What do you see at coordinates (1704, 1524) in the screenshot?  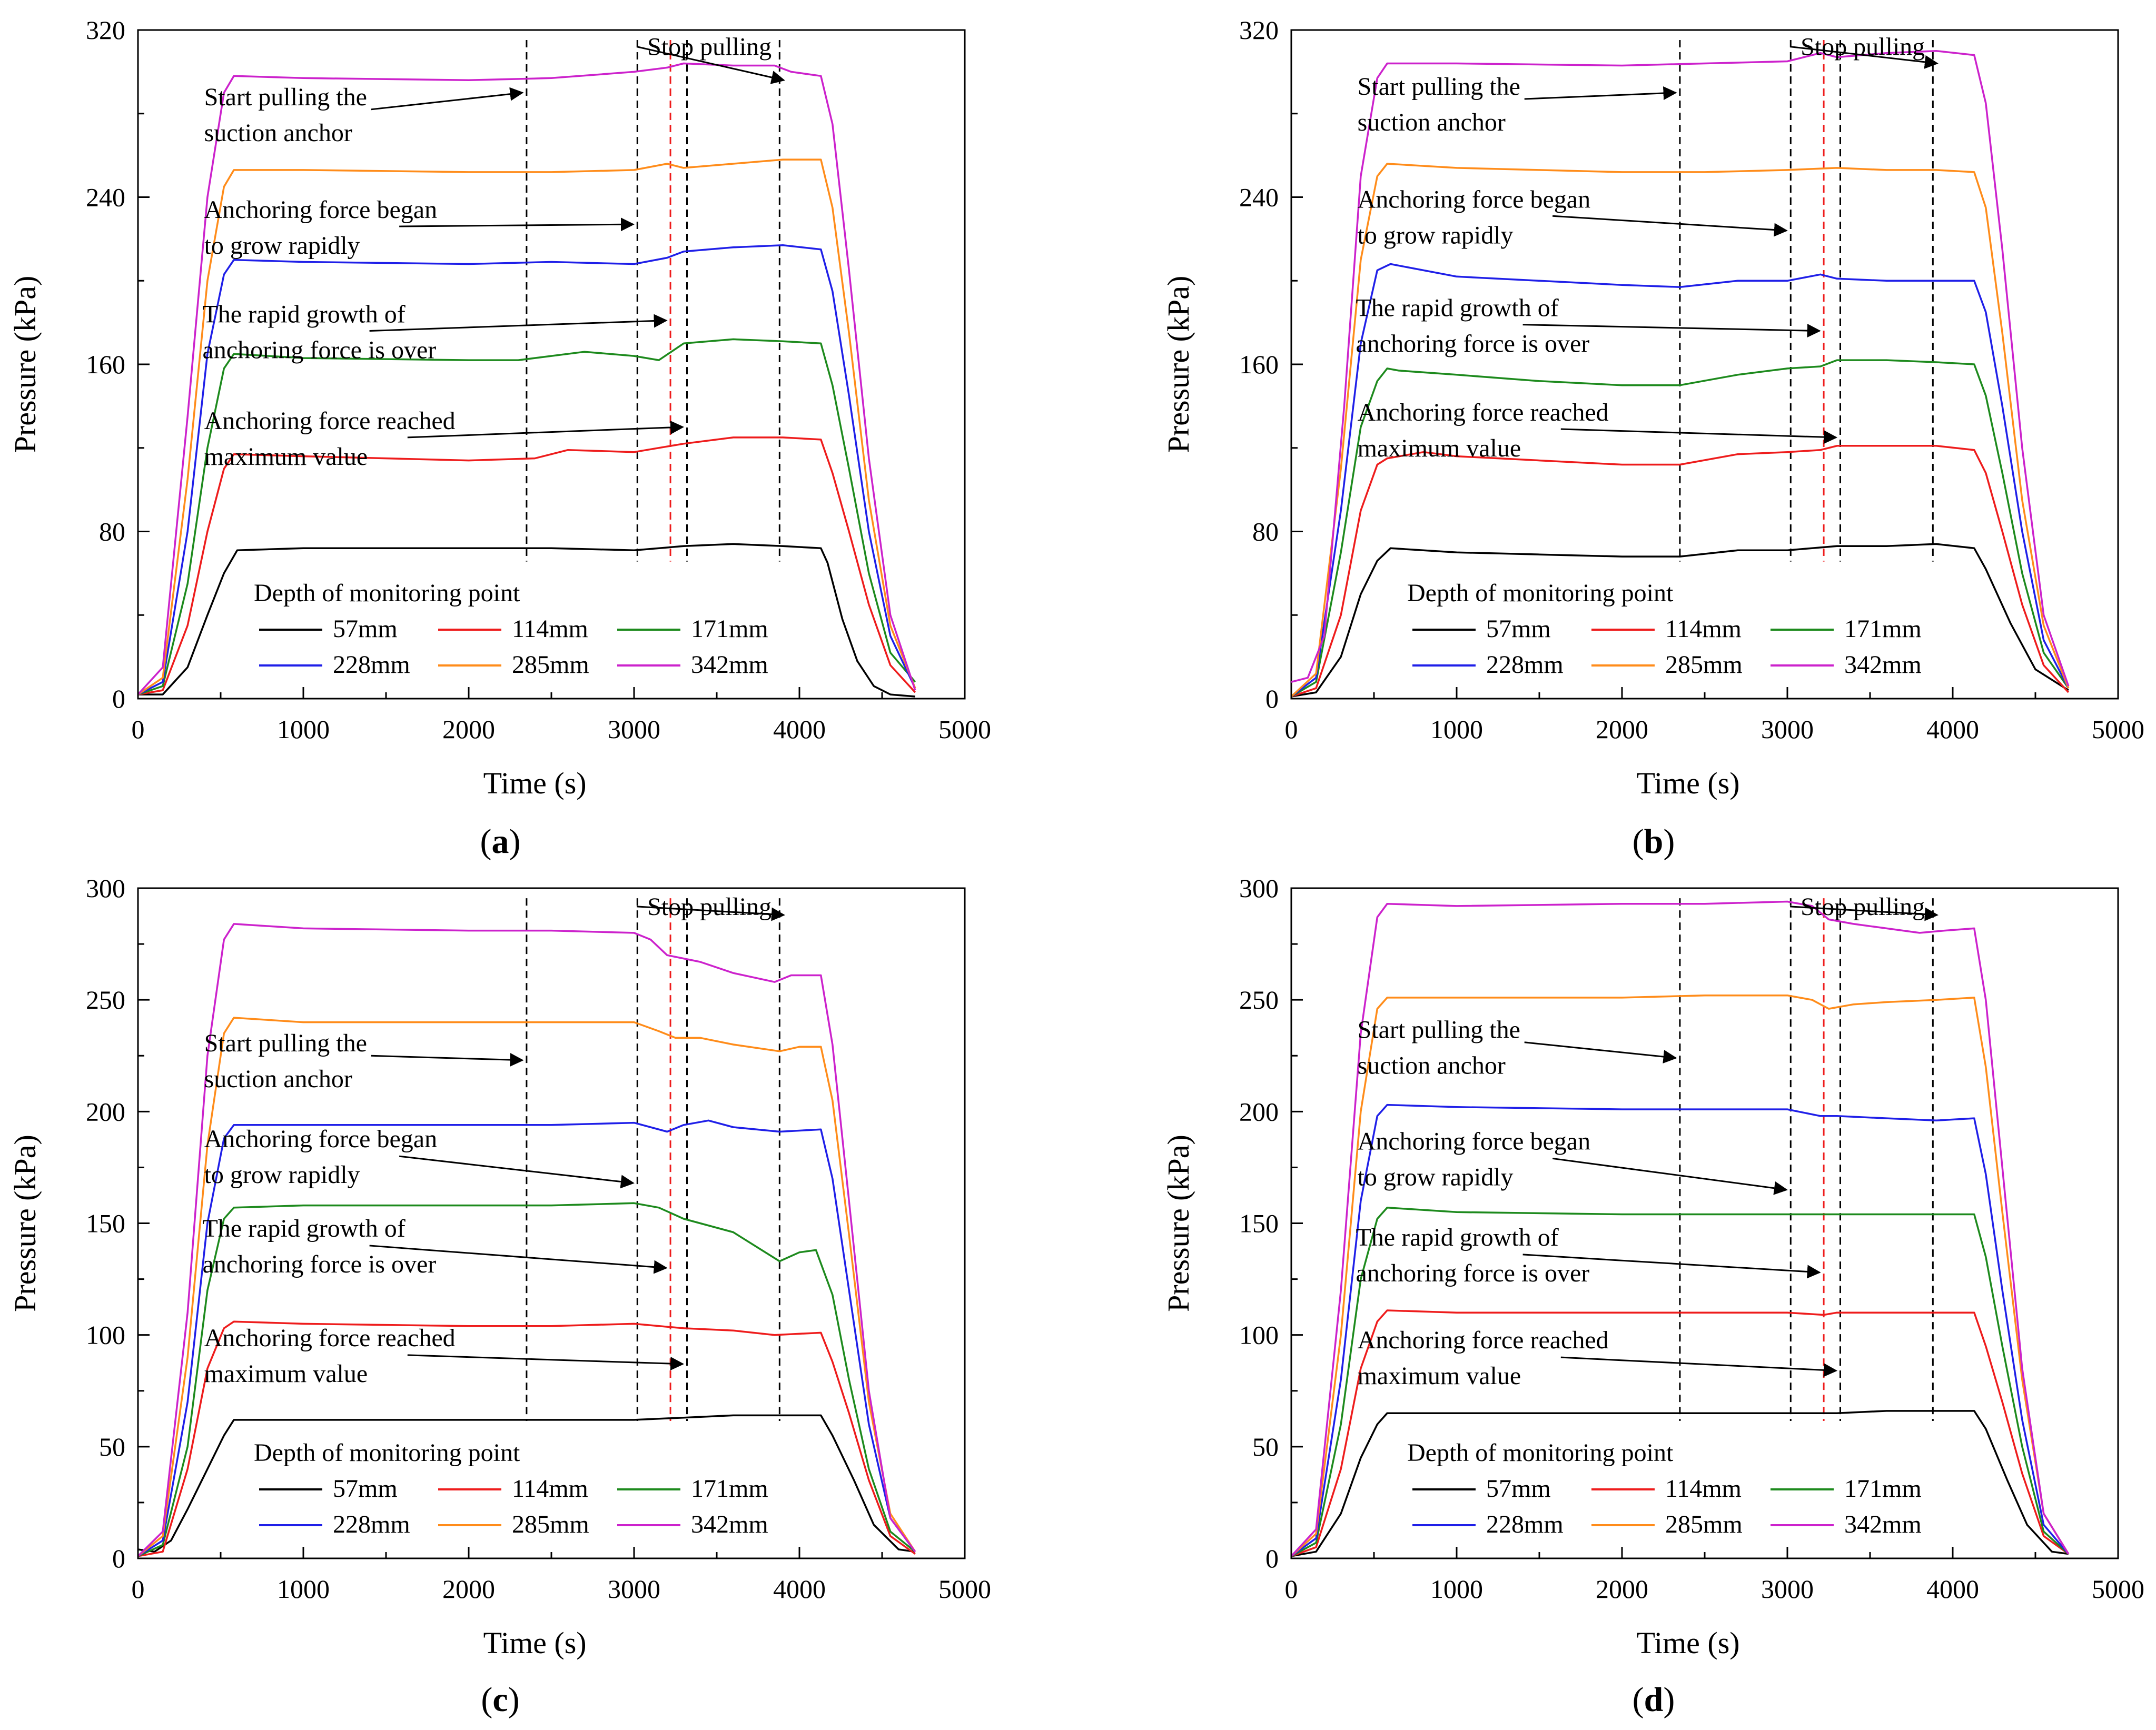 I see `legend-label-285mm: 285mm` at bounding box center [1704, 1524].